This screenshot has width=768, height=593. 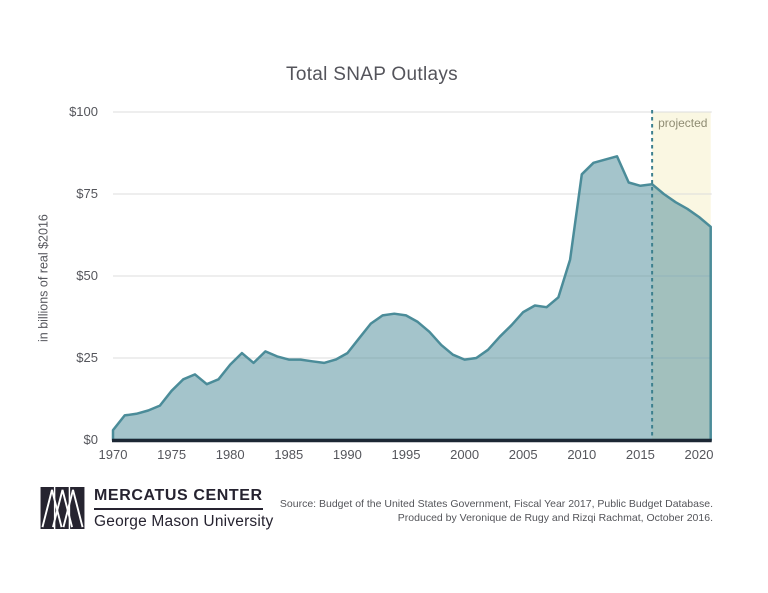 What do you see at coordinates (683, 123) in the screenshot?
I see `projected-label: projected` at bounding box center [683, 123].